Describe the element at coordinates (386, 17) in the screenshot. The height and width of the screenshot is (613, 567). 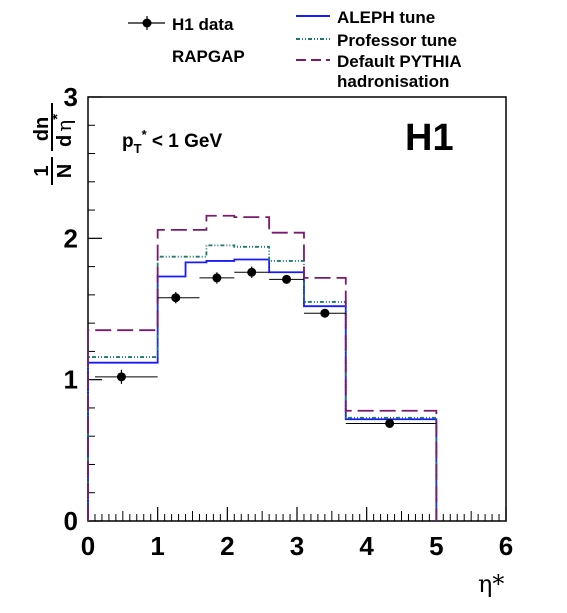
I see `legend-label-aleph-tune: ALEPH tune` at that location.